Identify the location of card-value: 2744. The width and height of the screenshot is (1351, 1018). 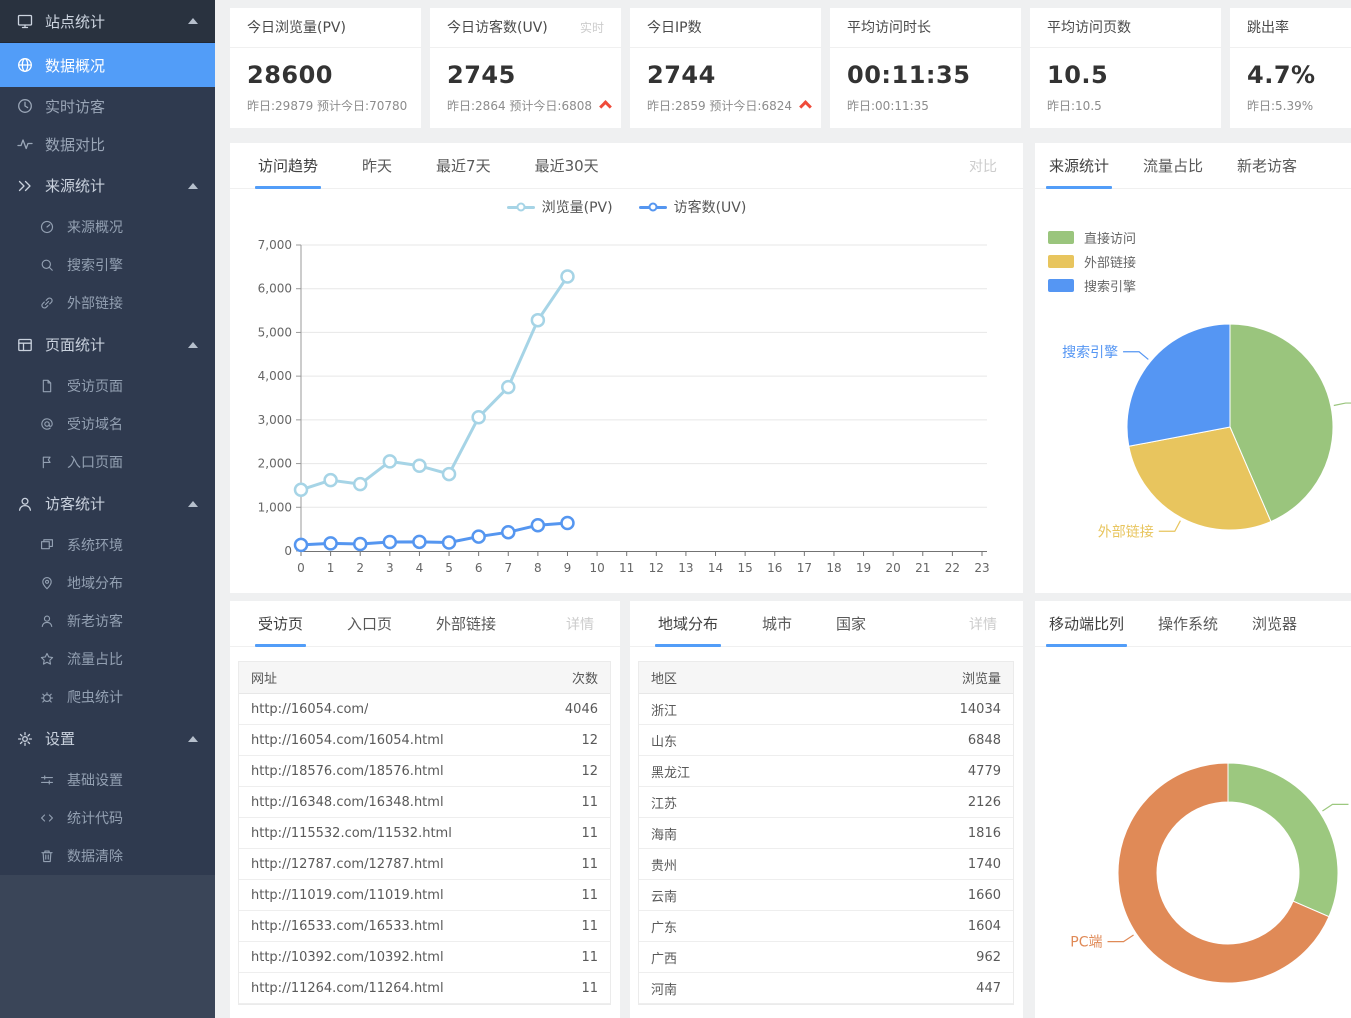
(681, 75).